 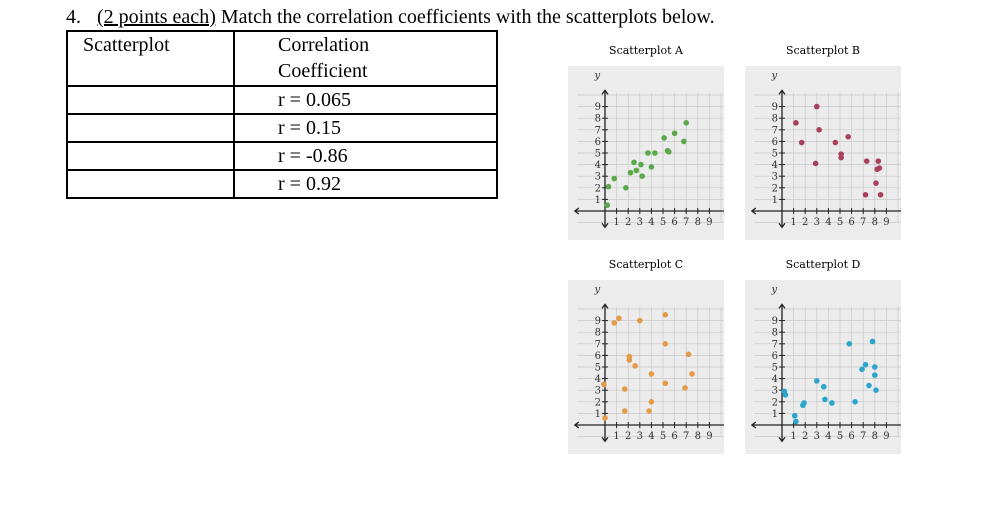 I want to click on scatterplot-b: Scatterplot B 123456789123456789xy, so click(x=823, y=148).